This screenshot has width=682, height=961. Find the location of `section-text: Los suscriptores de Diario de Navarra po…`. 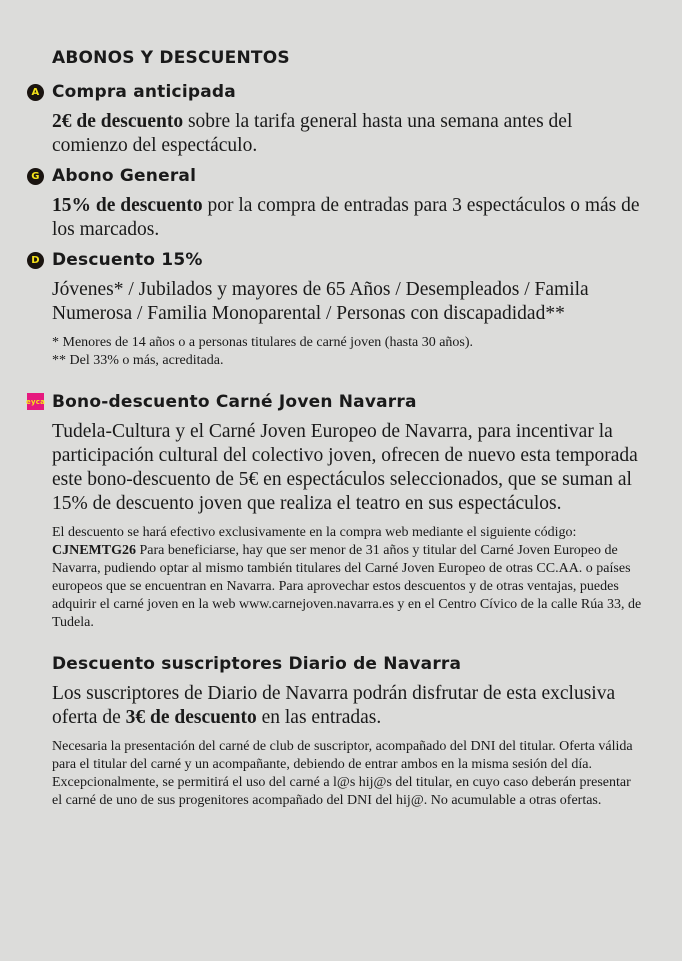

section-text: Los suscriptores de Diario de Navarra po… is located at coordinates (334, 705).